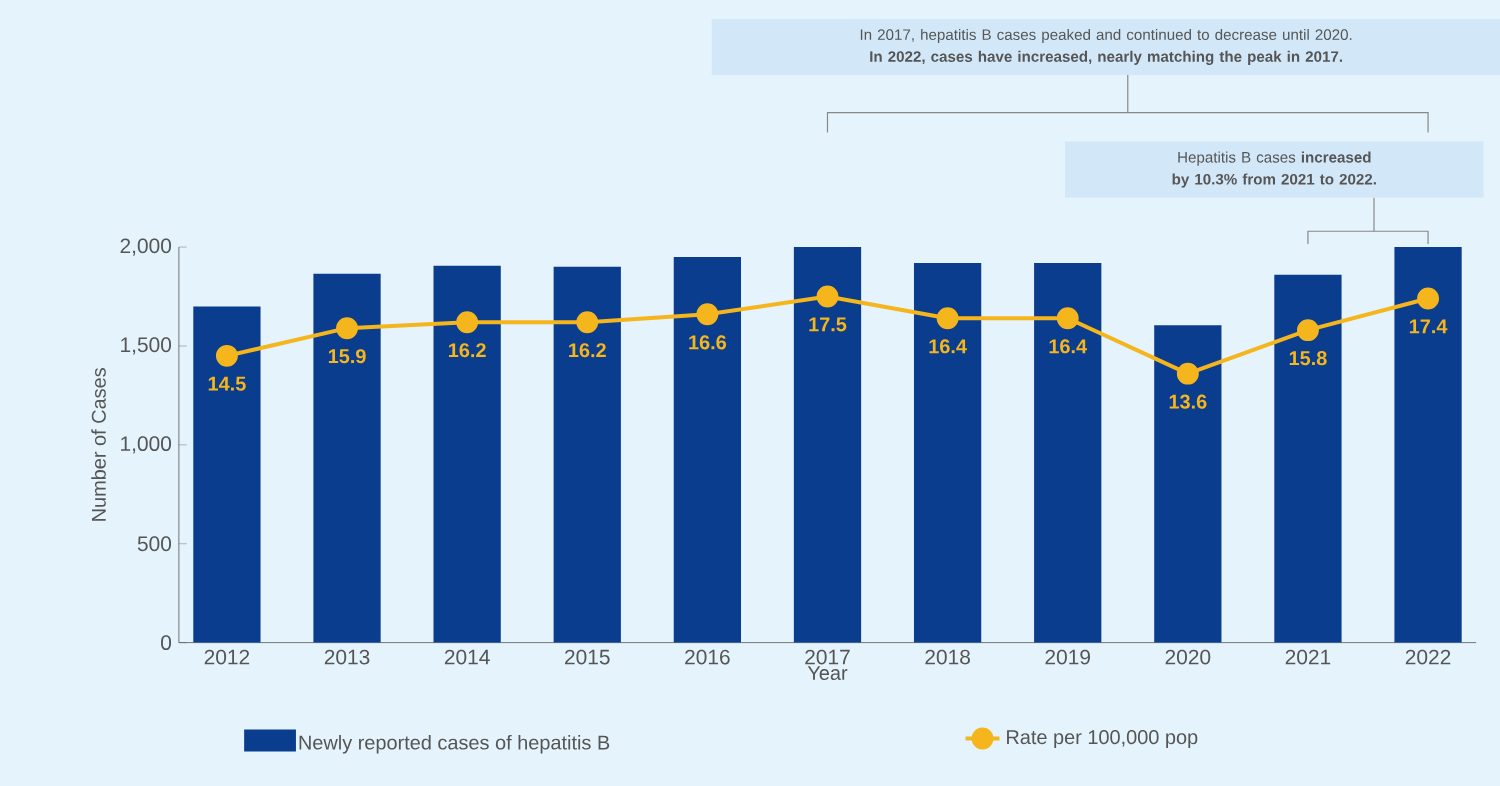  I want to click on data-label: 15.8, so click(1308, 358).